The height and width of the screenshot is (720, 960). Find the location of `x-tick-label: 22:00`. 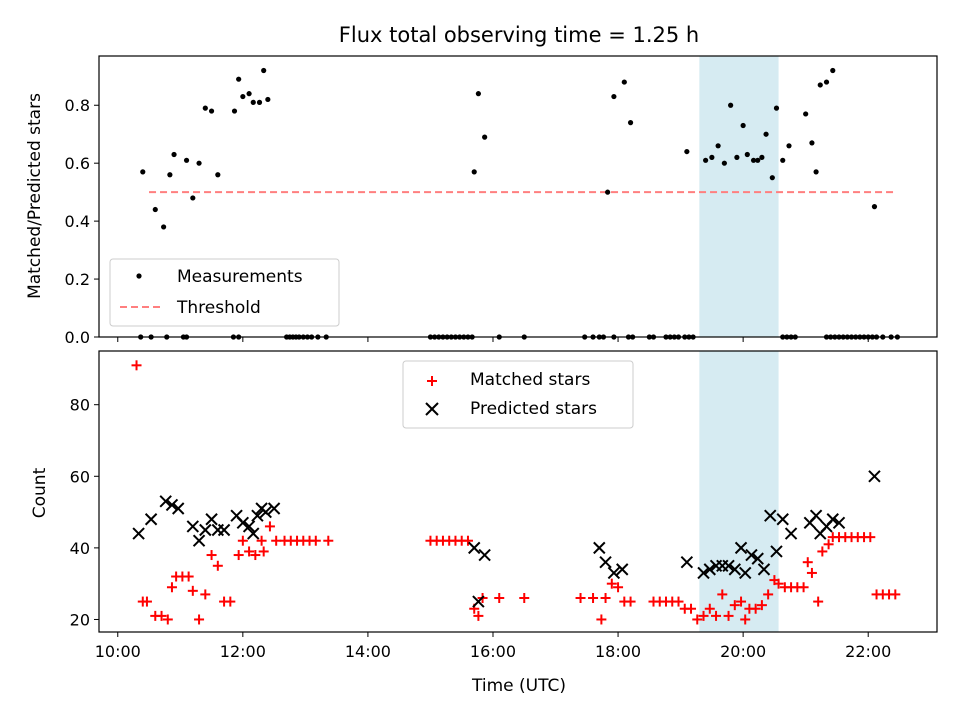

x-tick-label: 22:00 is located at coordinates (868, 651).